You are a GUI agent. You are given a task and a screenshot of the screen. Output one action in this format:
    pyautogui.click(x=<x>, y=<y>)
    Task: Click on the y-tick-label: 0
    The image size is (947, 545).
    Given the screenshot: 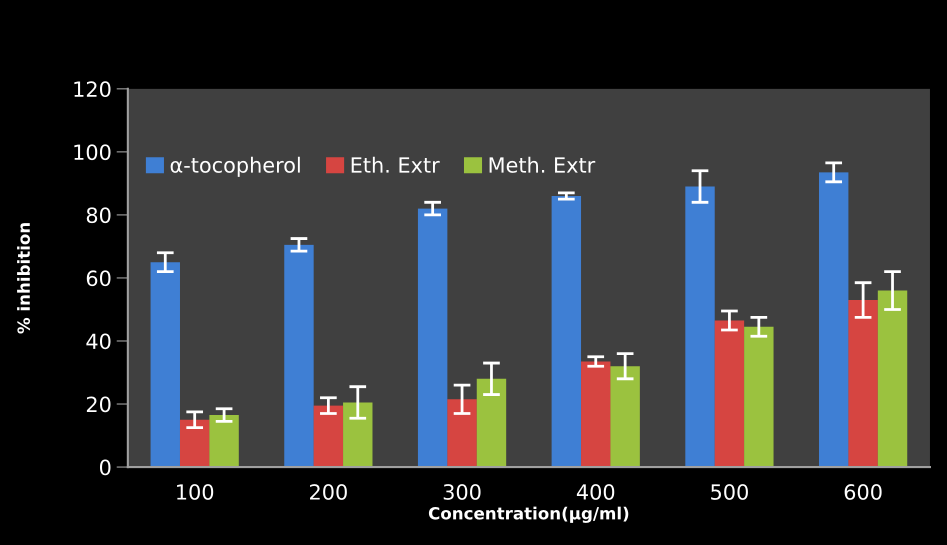 What is the action you would take?
    pyautogui.click(x=105, y=468)
    